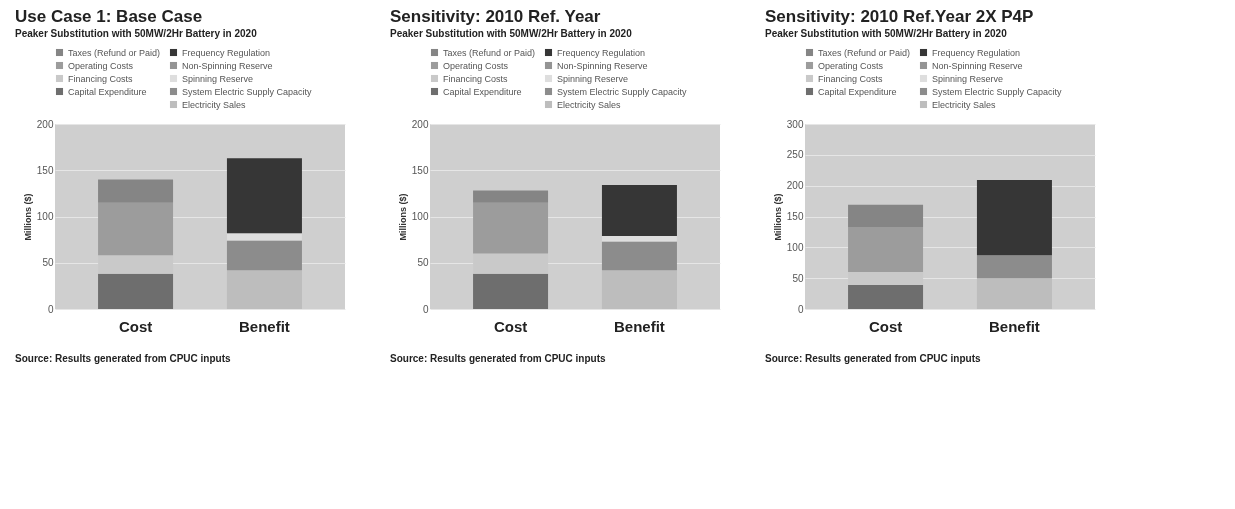  What do you see at coordinates (495, 16) in the screenshot?
I see `chart-title: Sensitivity: 2010 Ref. Year` at bounding box center [495, 16].